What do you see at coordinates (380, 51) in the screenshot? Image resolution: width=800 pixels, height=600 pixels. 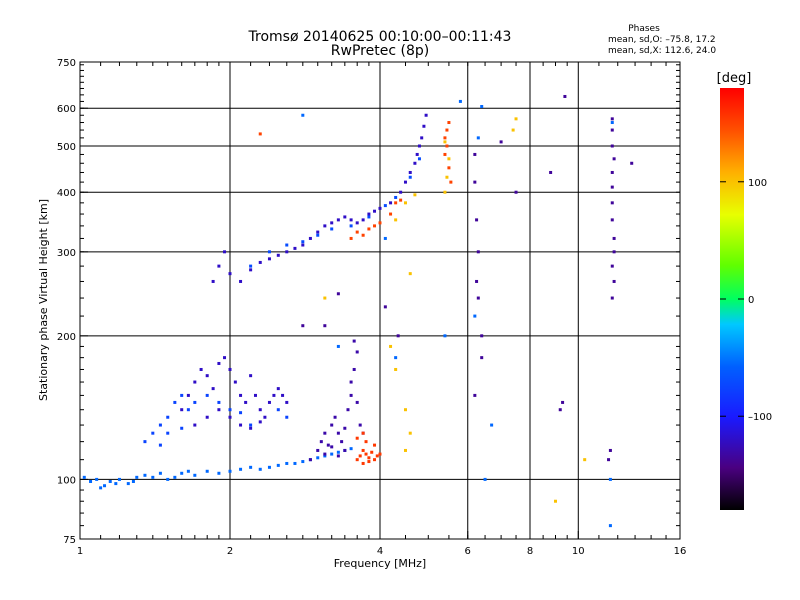 I see `chart-subtitle: RwPretec (8p)` at bounding box center [380, 51].